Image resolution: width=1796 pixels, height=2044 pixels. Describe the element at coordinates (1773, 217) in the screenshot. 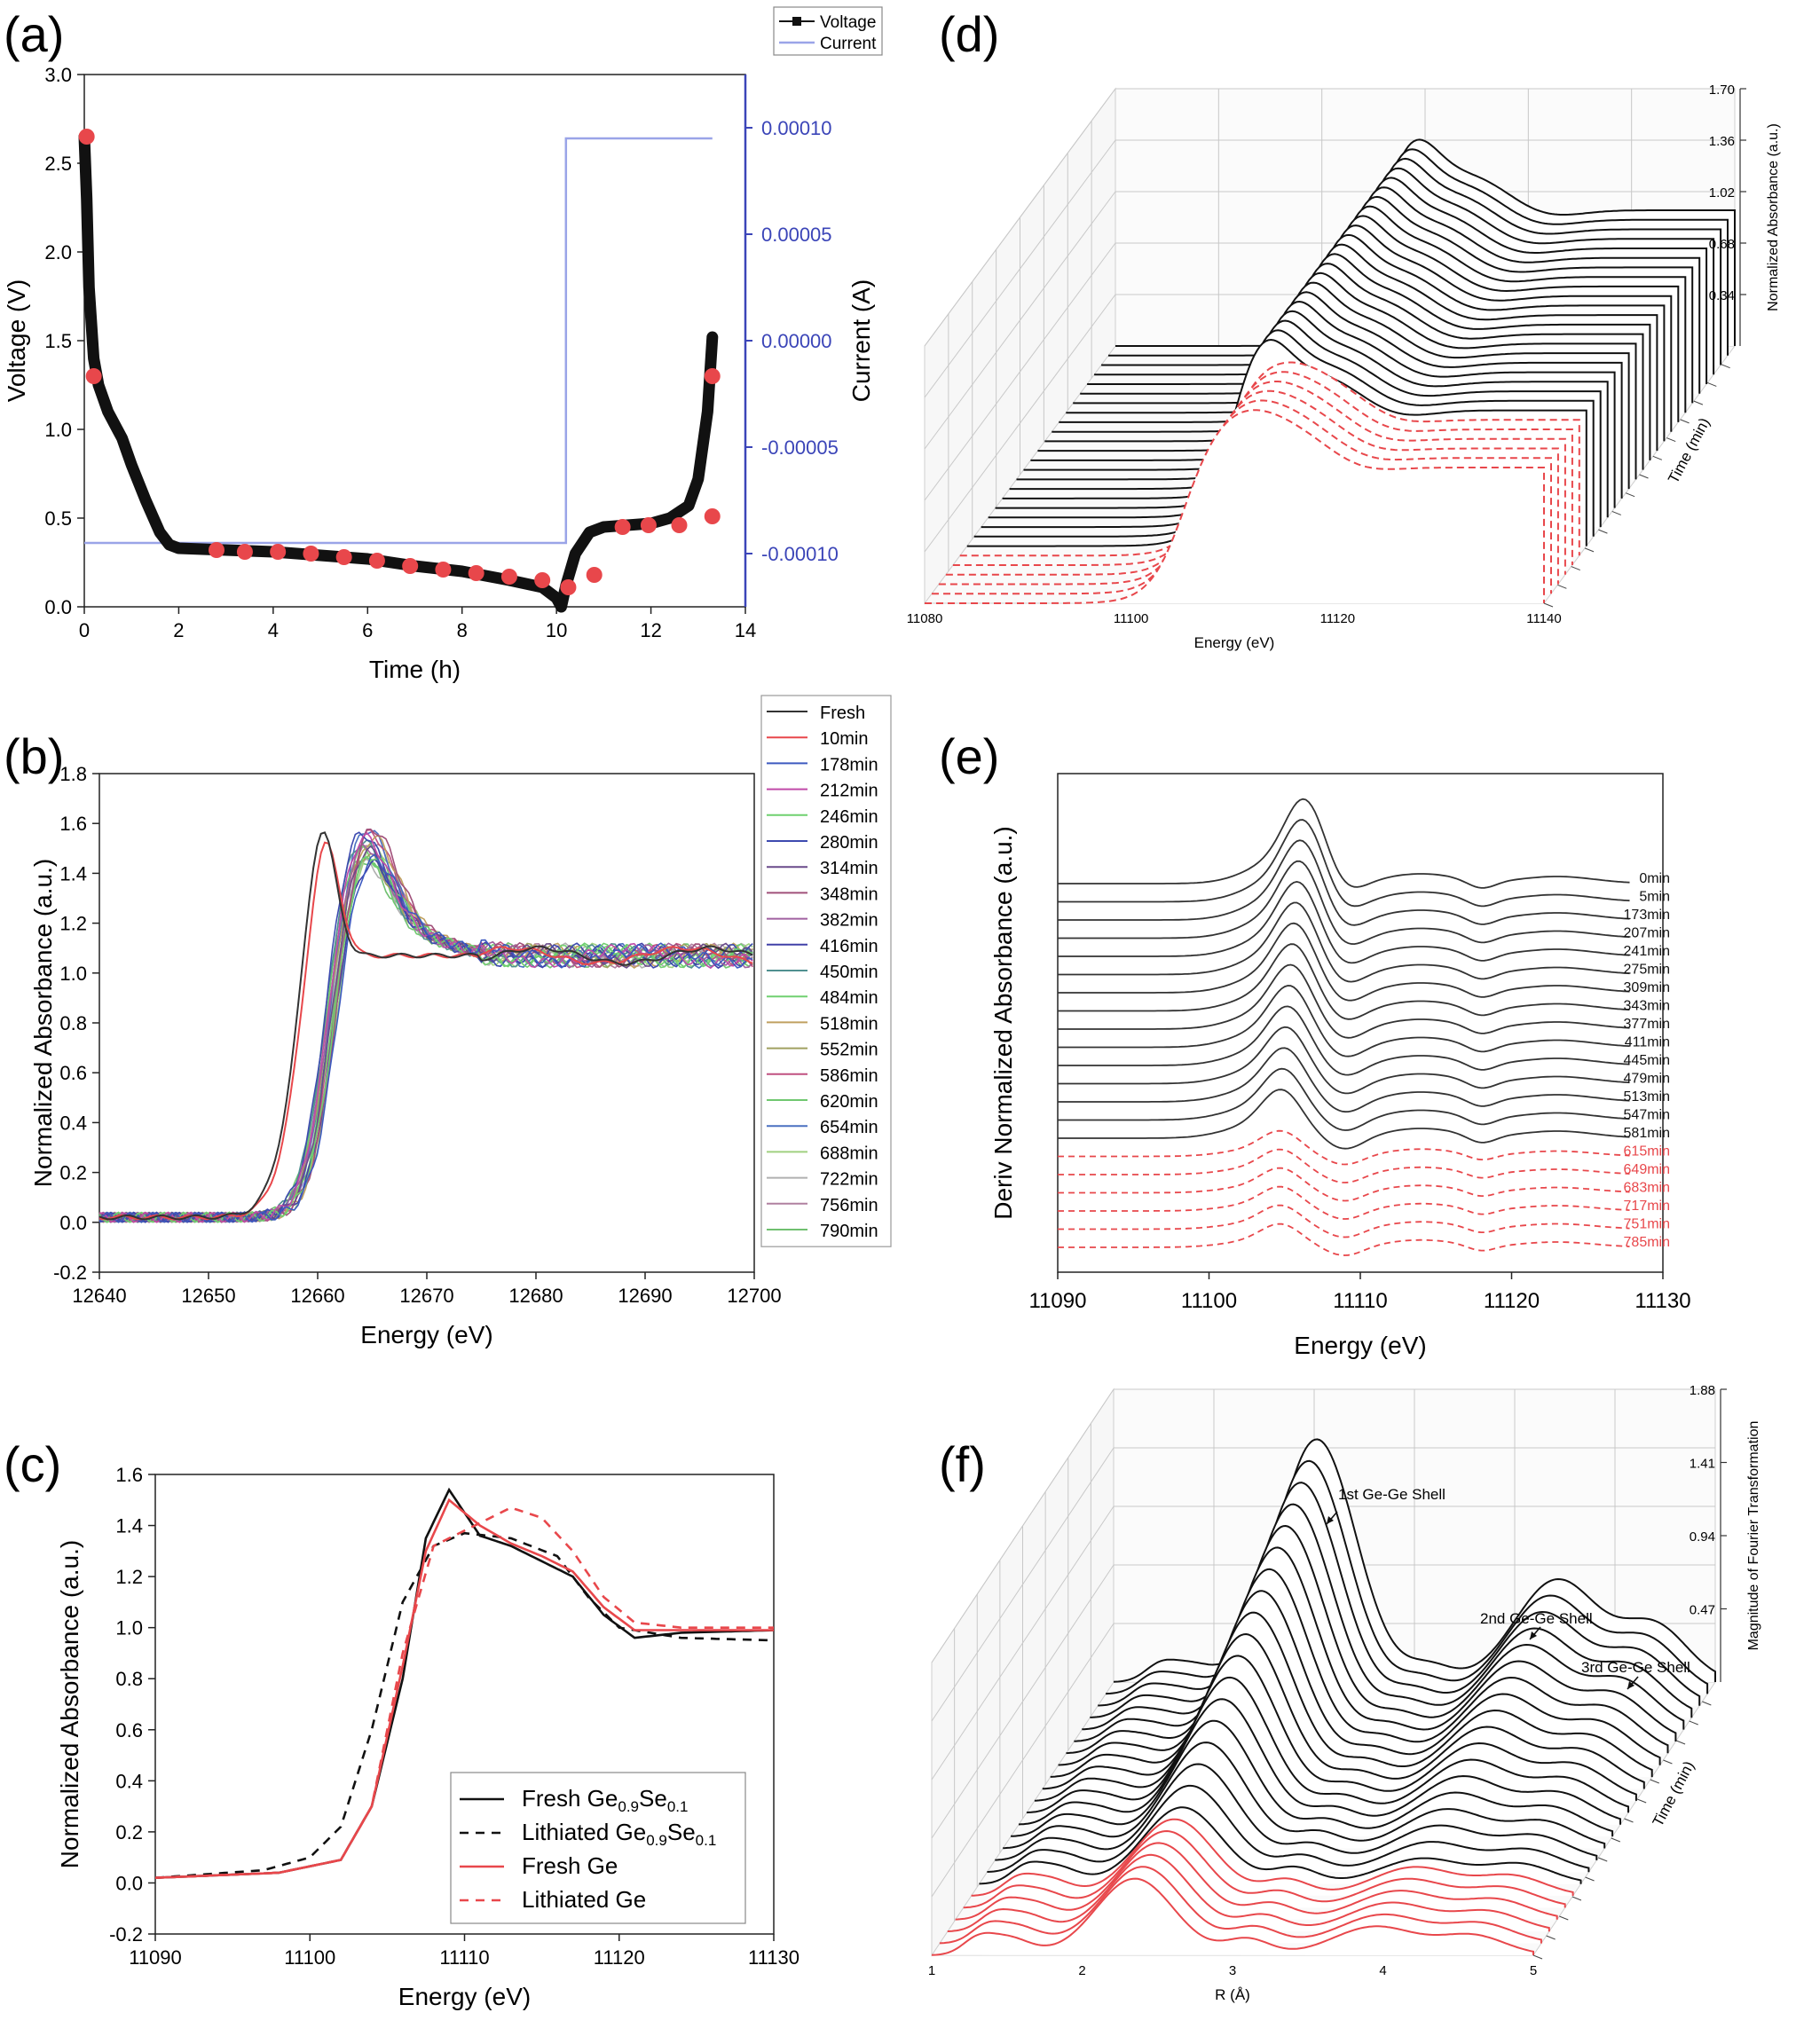

I see `z-axis-label: Normalized Absorbance (a.u.)` at that location.